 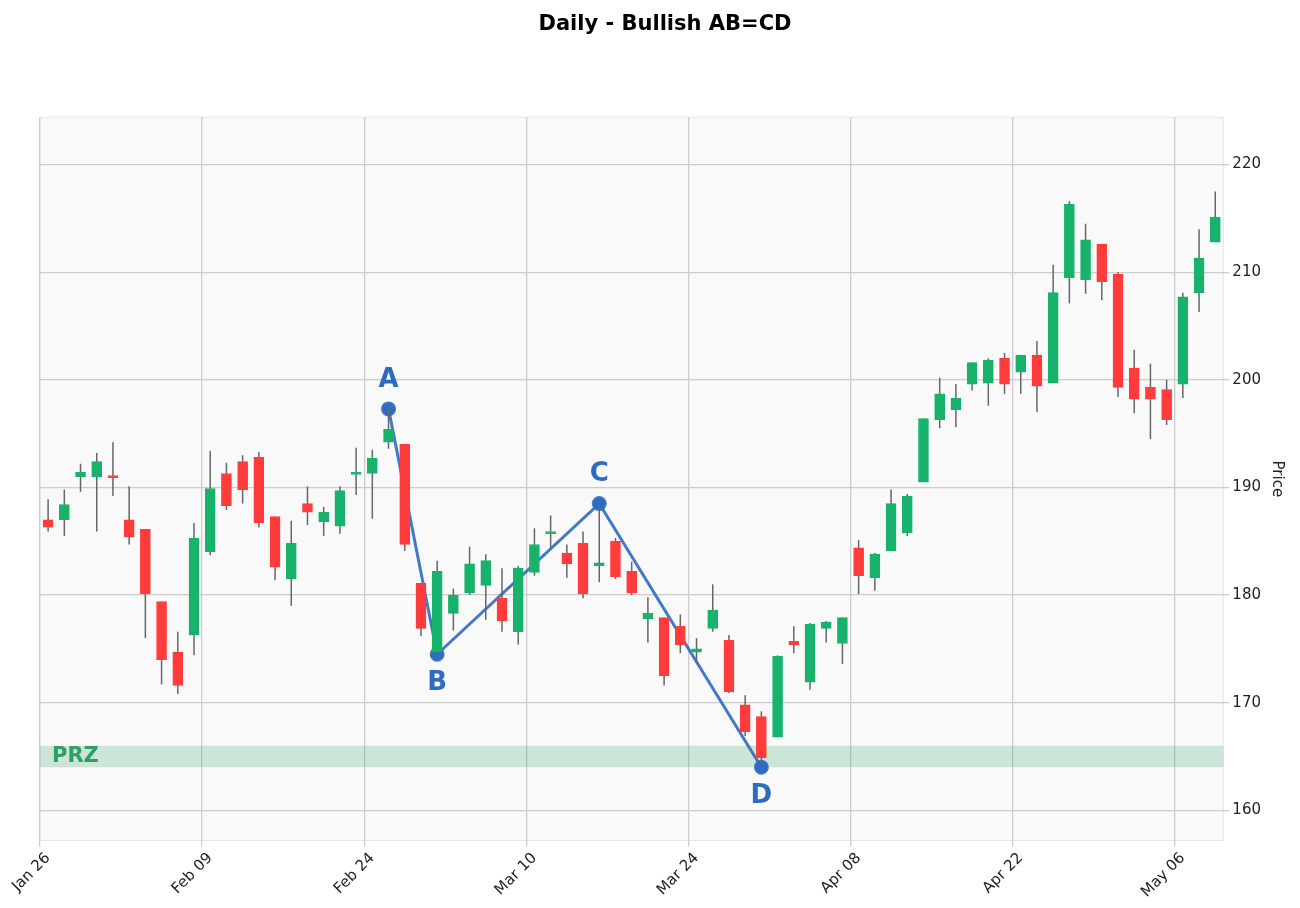 I want to click on y-axis-title: Price, so click(x=1278, y=479).